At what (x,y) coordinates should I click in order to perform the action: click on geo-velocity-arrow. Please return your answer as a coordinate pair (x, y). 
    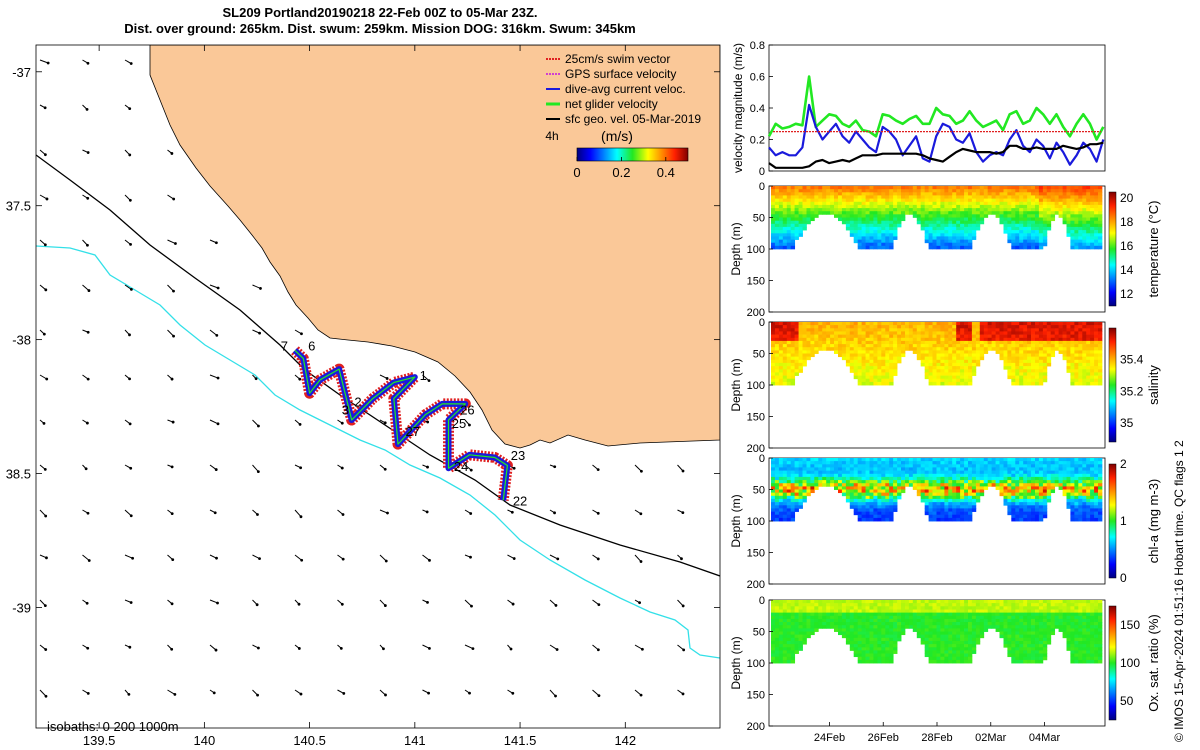
    Looking at the image, I should click on (255, 423).